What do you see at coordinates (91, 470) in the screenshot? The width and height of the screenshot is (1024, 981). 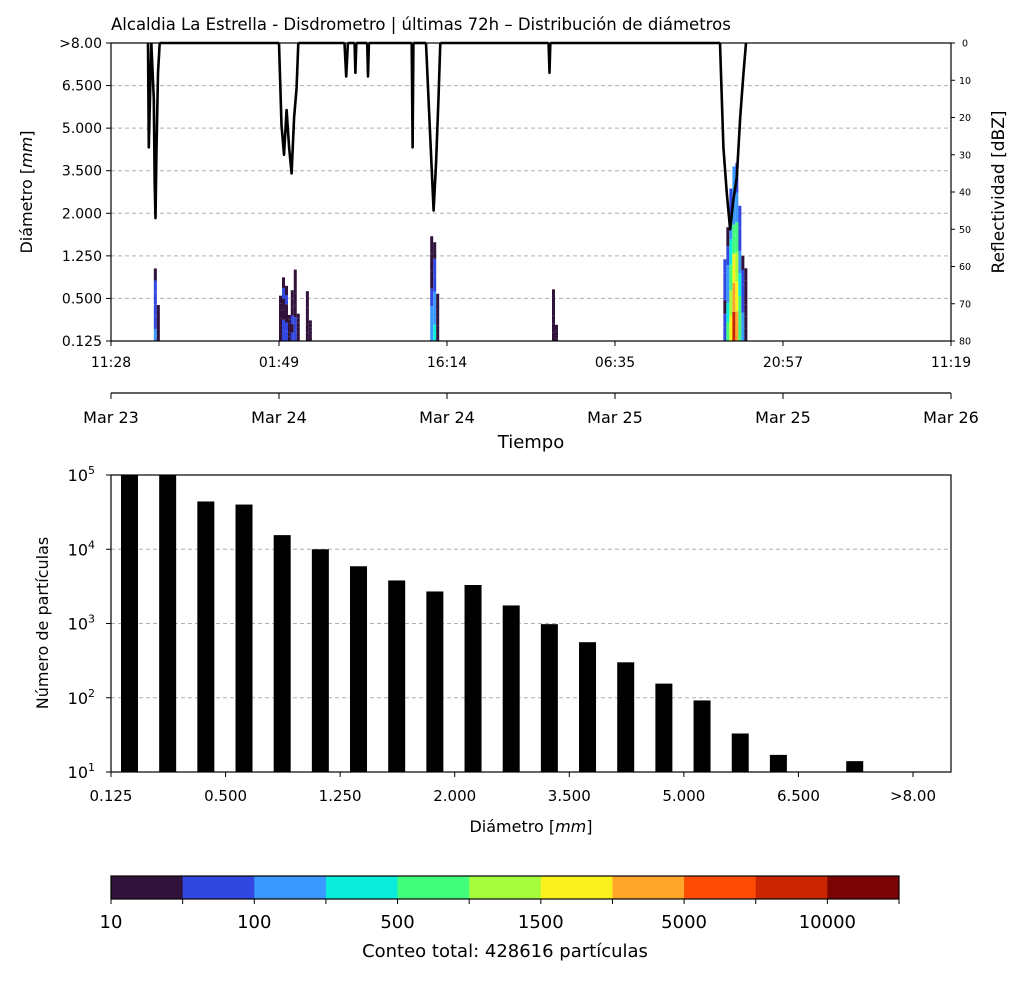 I see `bar-y-tick-exponent: 5` at bounding box center [91, 470].